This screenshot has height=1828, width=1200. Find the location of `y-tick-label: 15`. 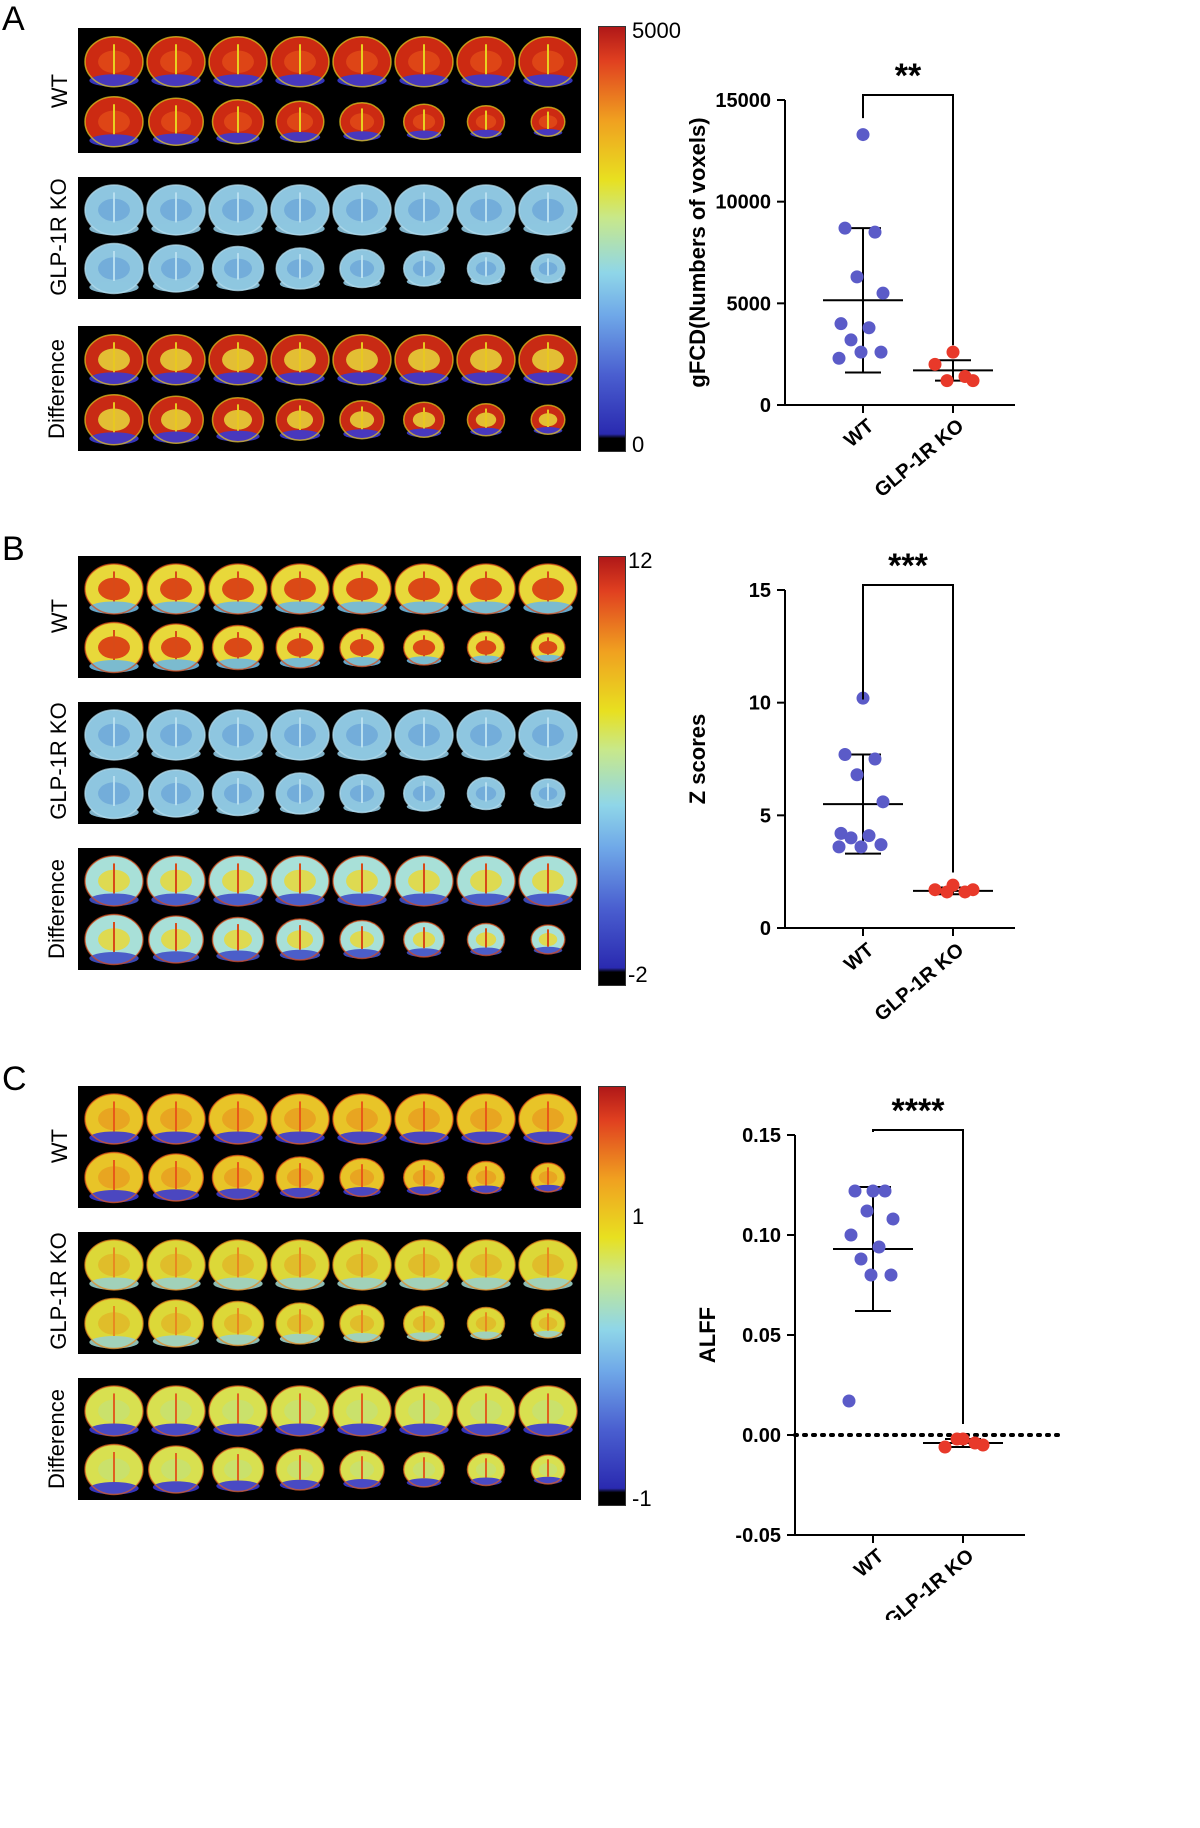

y-tick-label: 15 is located at coordinates (760, 591).